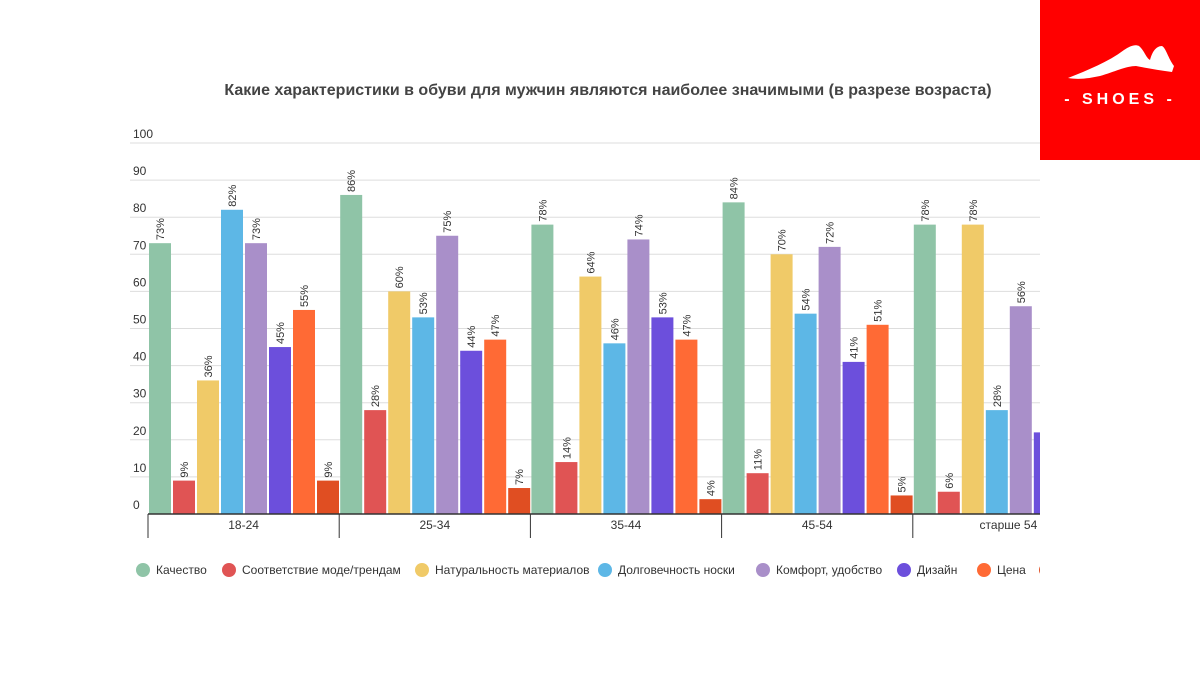 The height and width of the screenshot is (676, 1200). I want to click on data-label: 45%, so click(281, 333).